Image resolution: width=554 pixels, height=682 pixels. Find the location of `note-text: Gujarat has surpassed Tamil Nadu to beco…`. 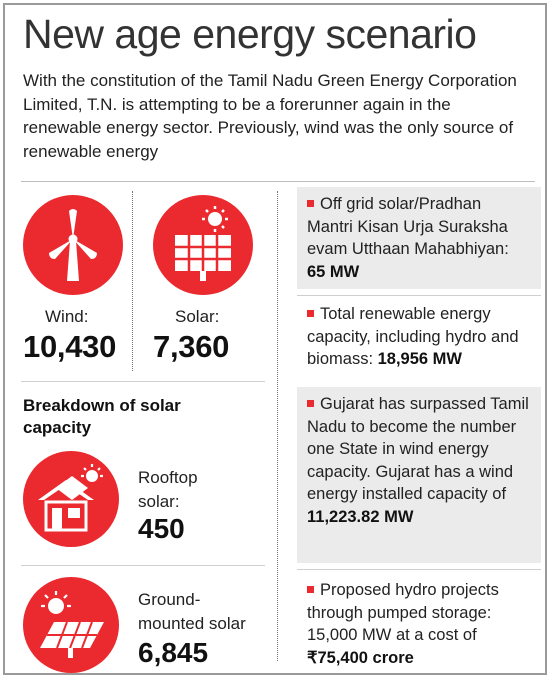

note-text: Gujarat has surpassed Tamil Nadu to beco… is located at coordinates (418, 449).